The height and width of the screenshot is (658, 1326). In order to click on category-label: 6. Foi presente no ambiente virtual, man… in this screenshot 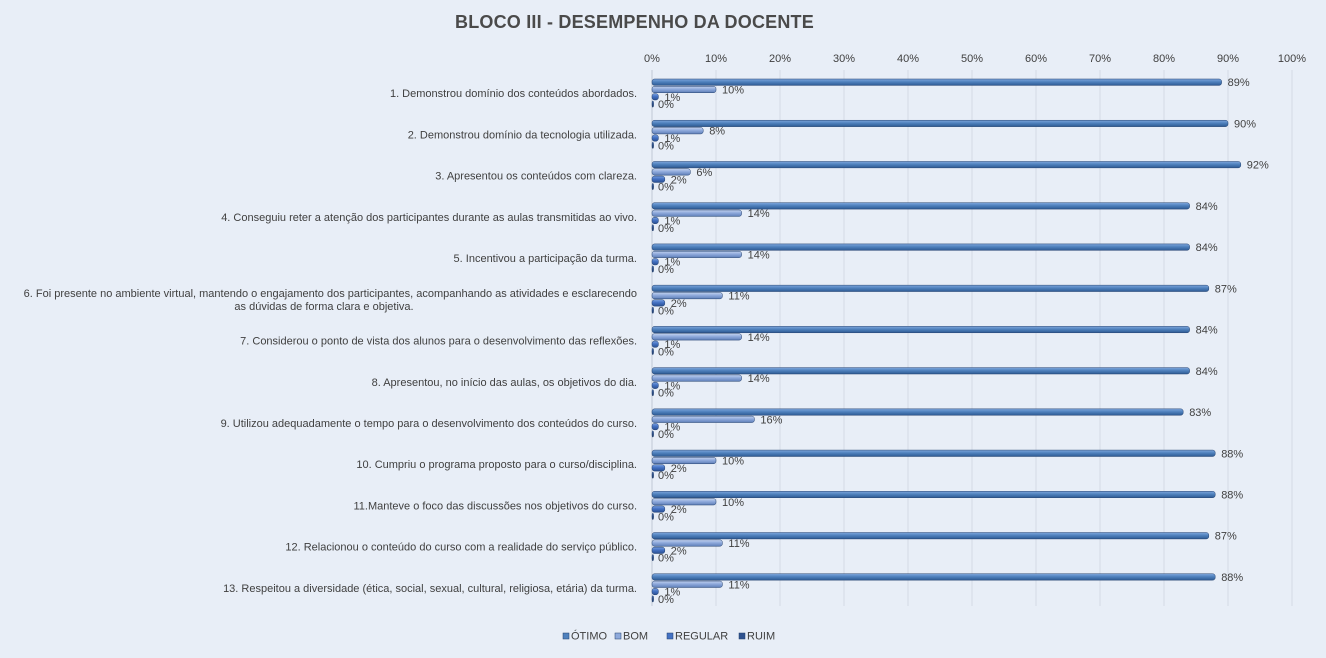, I will do `click(330, 294)`.